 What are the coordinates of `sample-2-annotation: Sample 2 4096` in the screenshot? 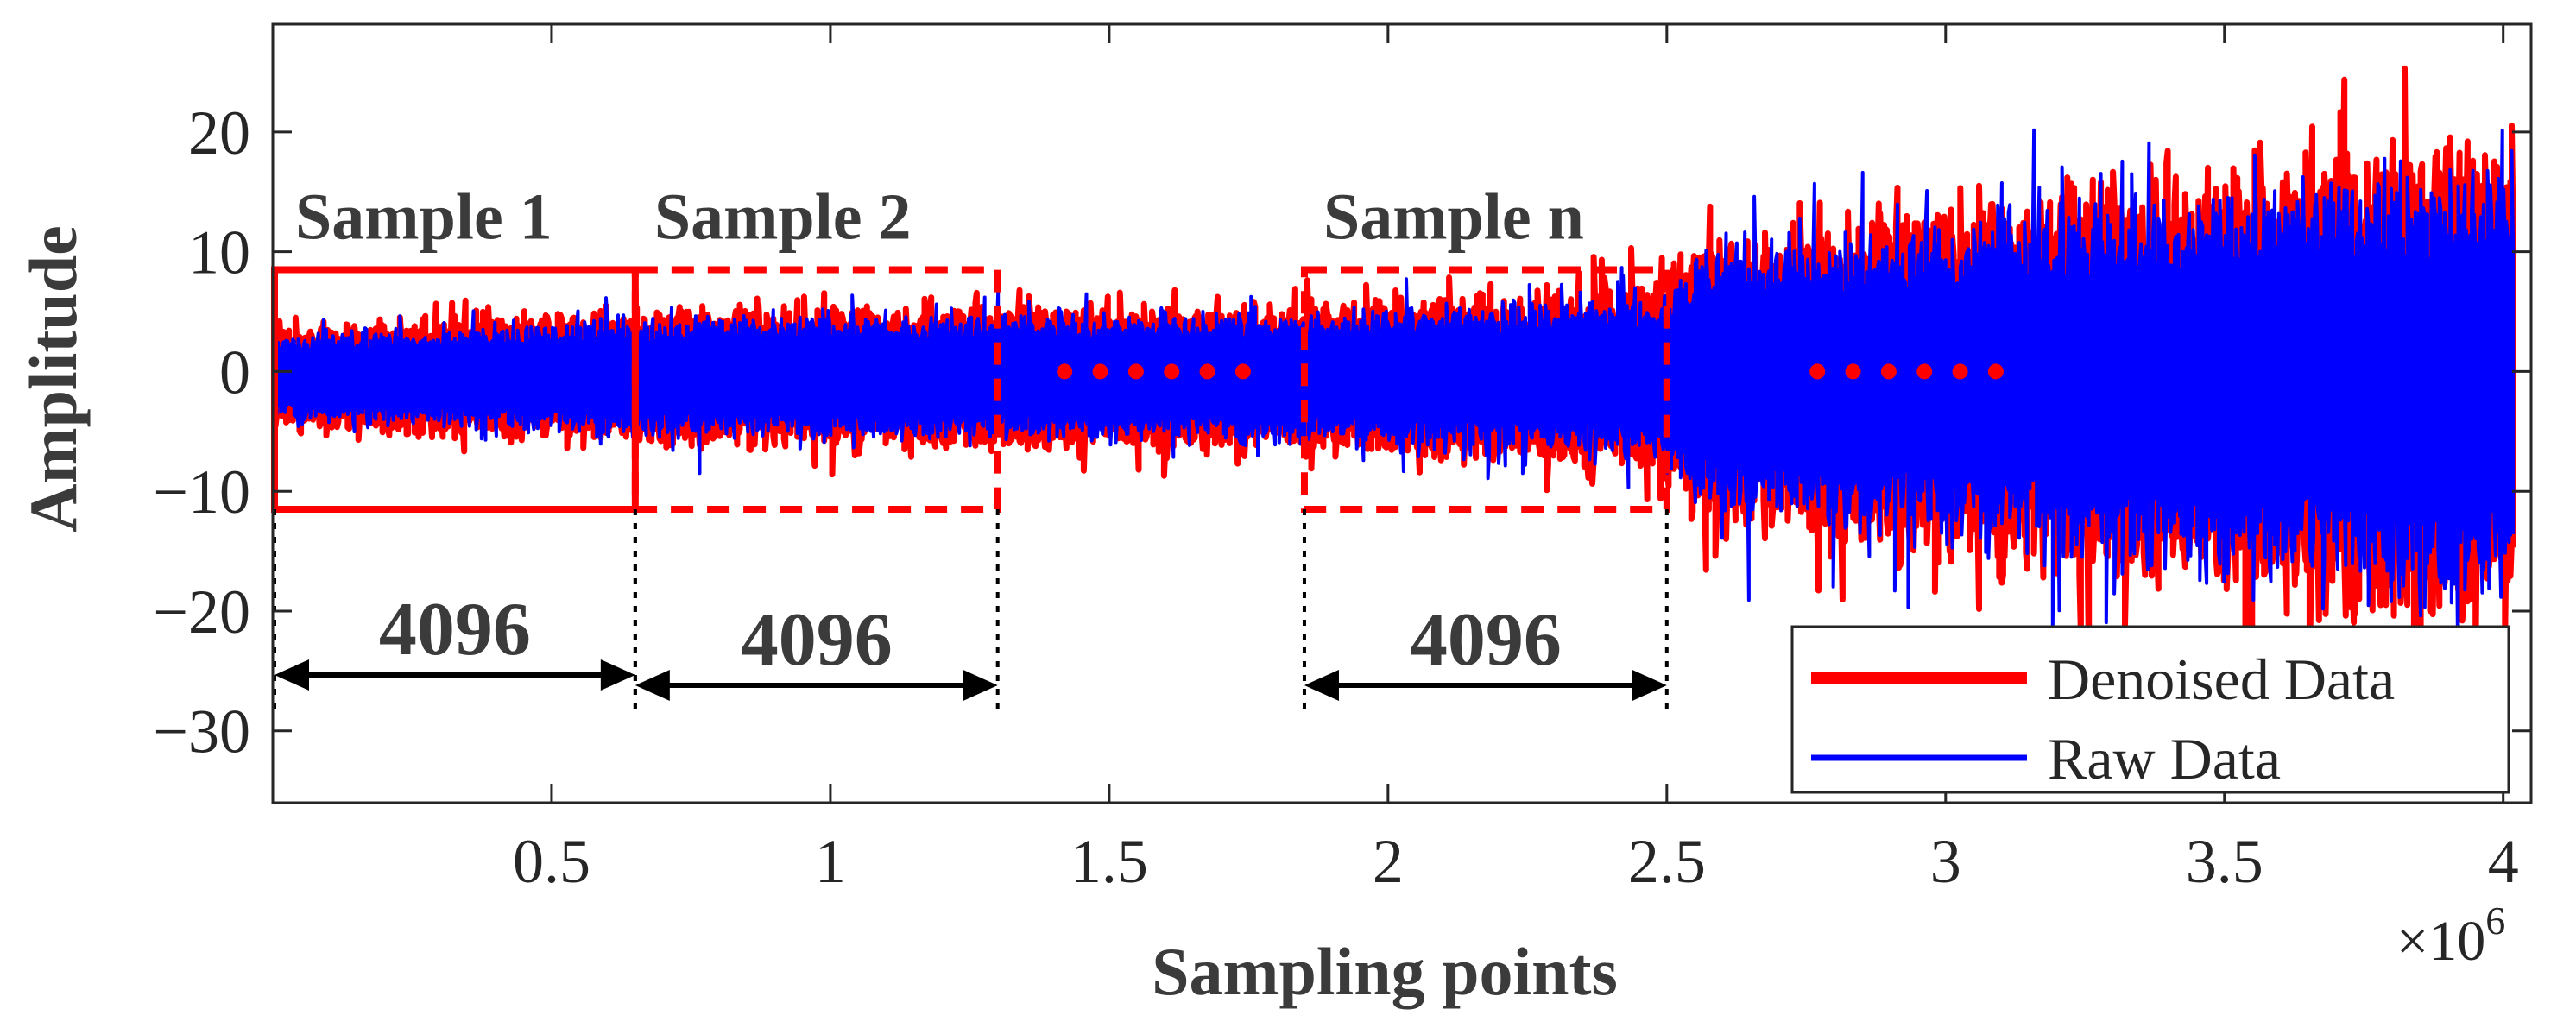 It's located at (816, 448).